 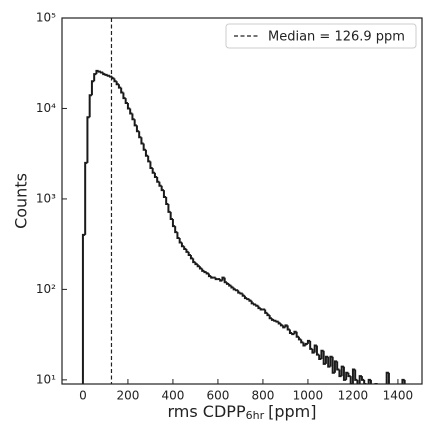 What do you see at coordinates (21, 201) in the screenshot?
I see `y-axis-label: Counts` at bounding box center [21, 201].